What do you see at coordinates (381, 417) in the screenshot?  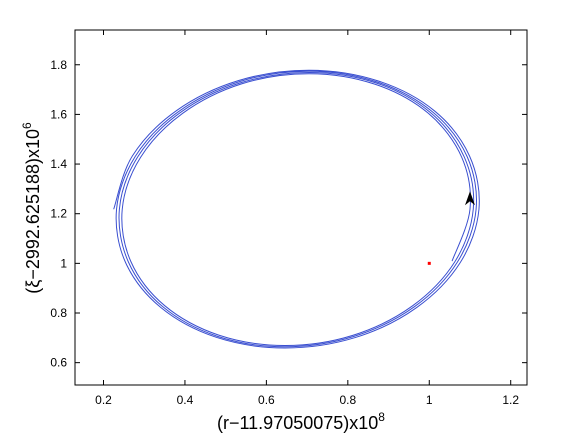 I see `x-label-exponent: 8` at bounding box center [381, 417].